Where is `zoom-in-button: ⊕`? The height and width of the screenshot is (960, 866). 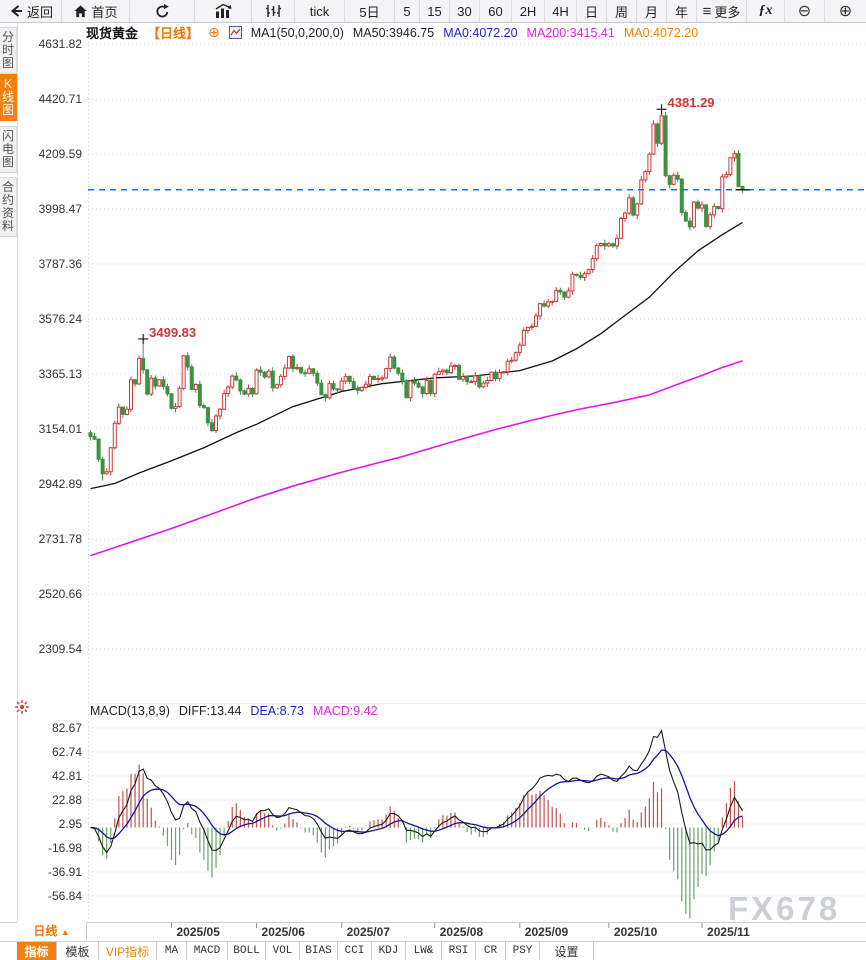
zoom-in-button: ⊕ is located at coordinates (845, 11).